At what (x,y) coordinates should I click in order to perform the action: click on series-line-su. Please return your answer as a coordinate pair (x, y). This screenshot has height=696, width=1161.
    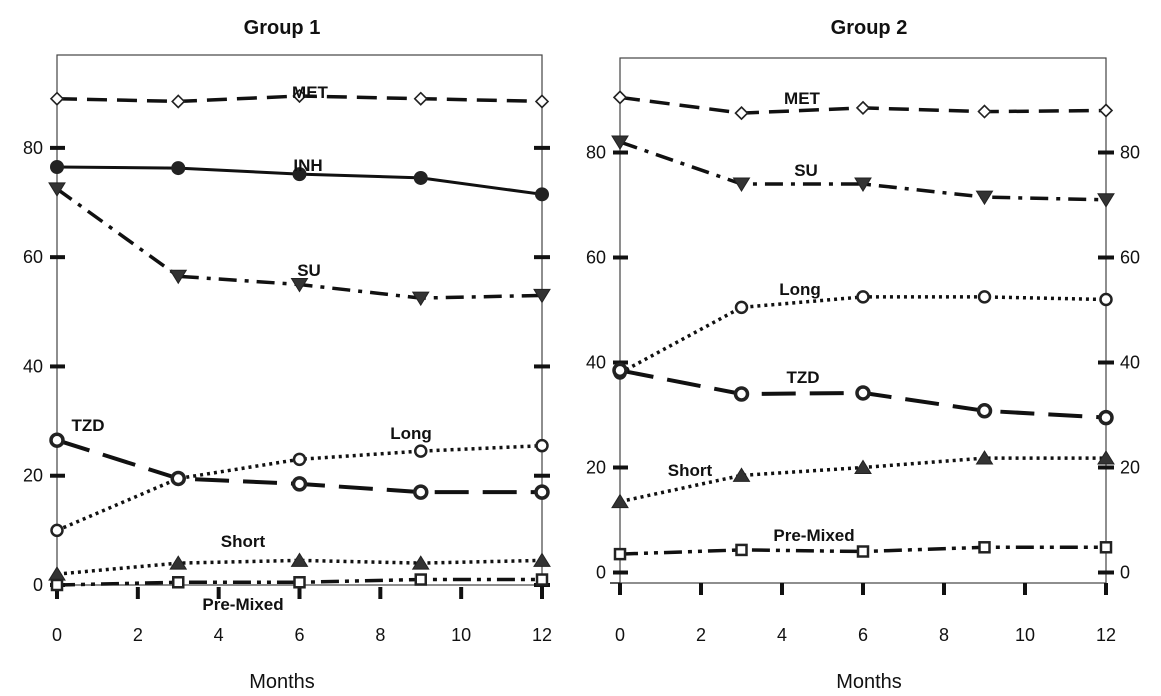
    Looking at the image, I should click on (863, 171).